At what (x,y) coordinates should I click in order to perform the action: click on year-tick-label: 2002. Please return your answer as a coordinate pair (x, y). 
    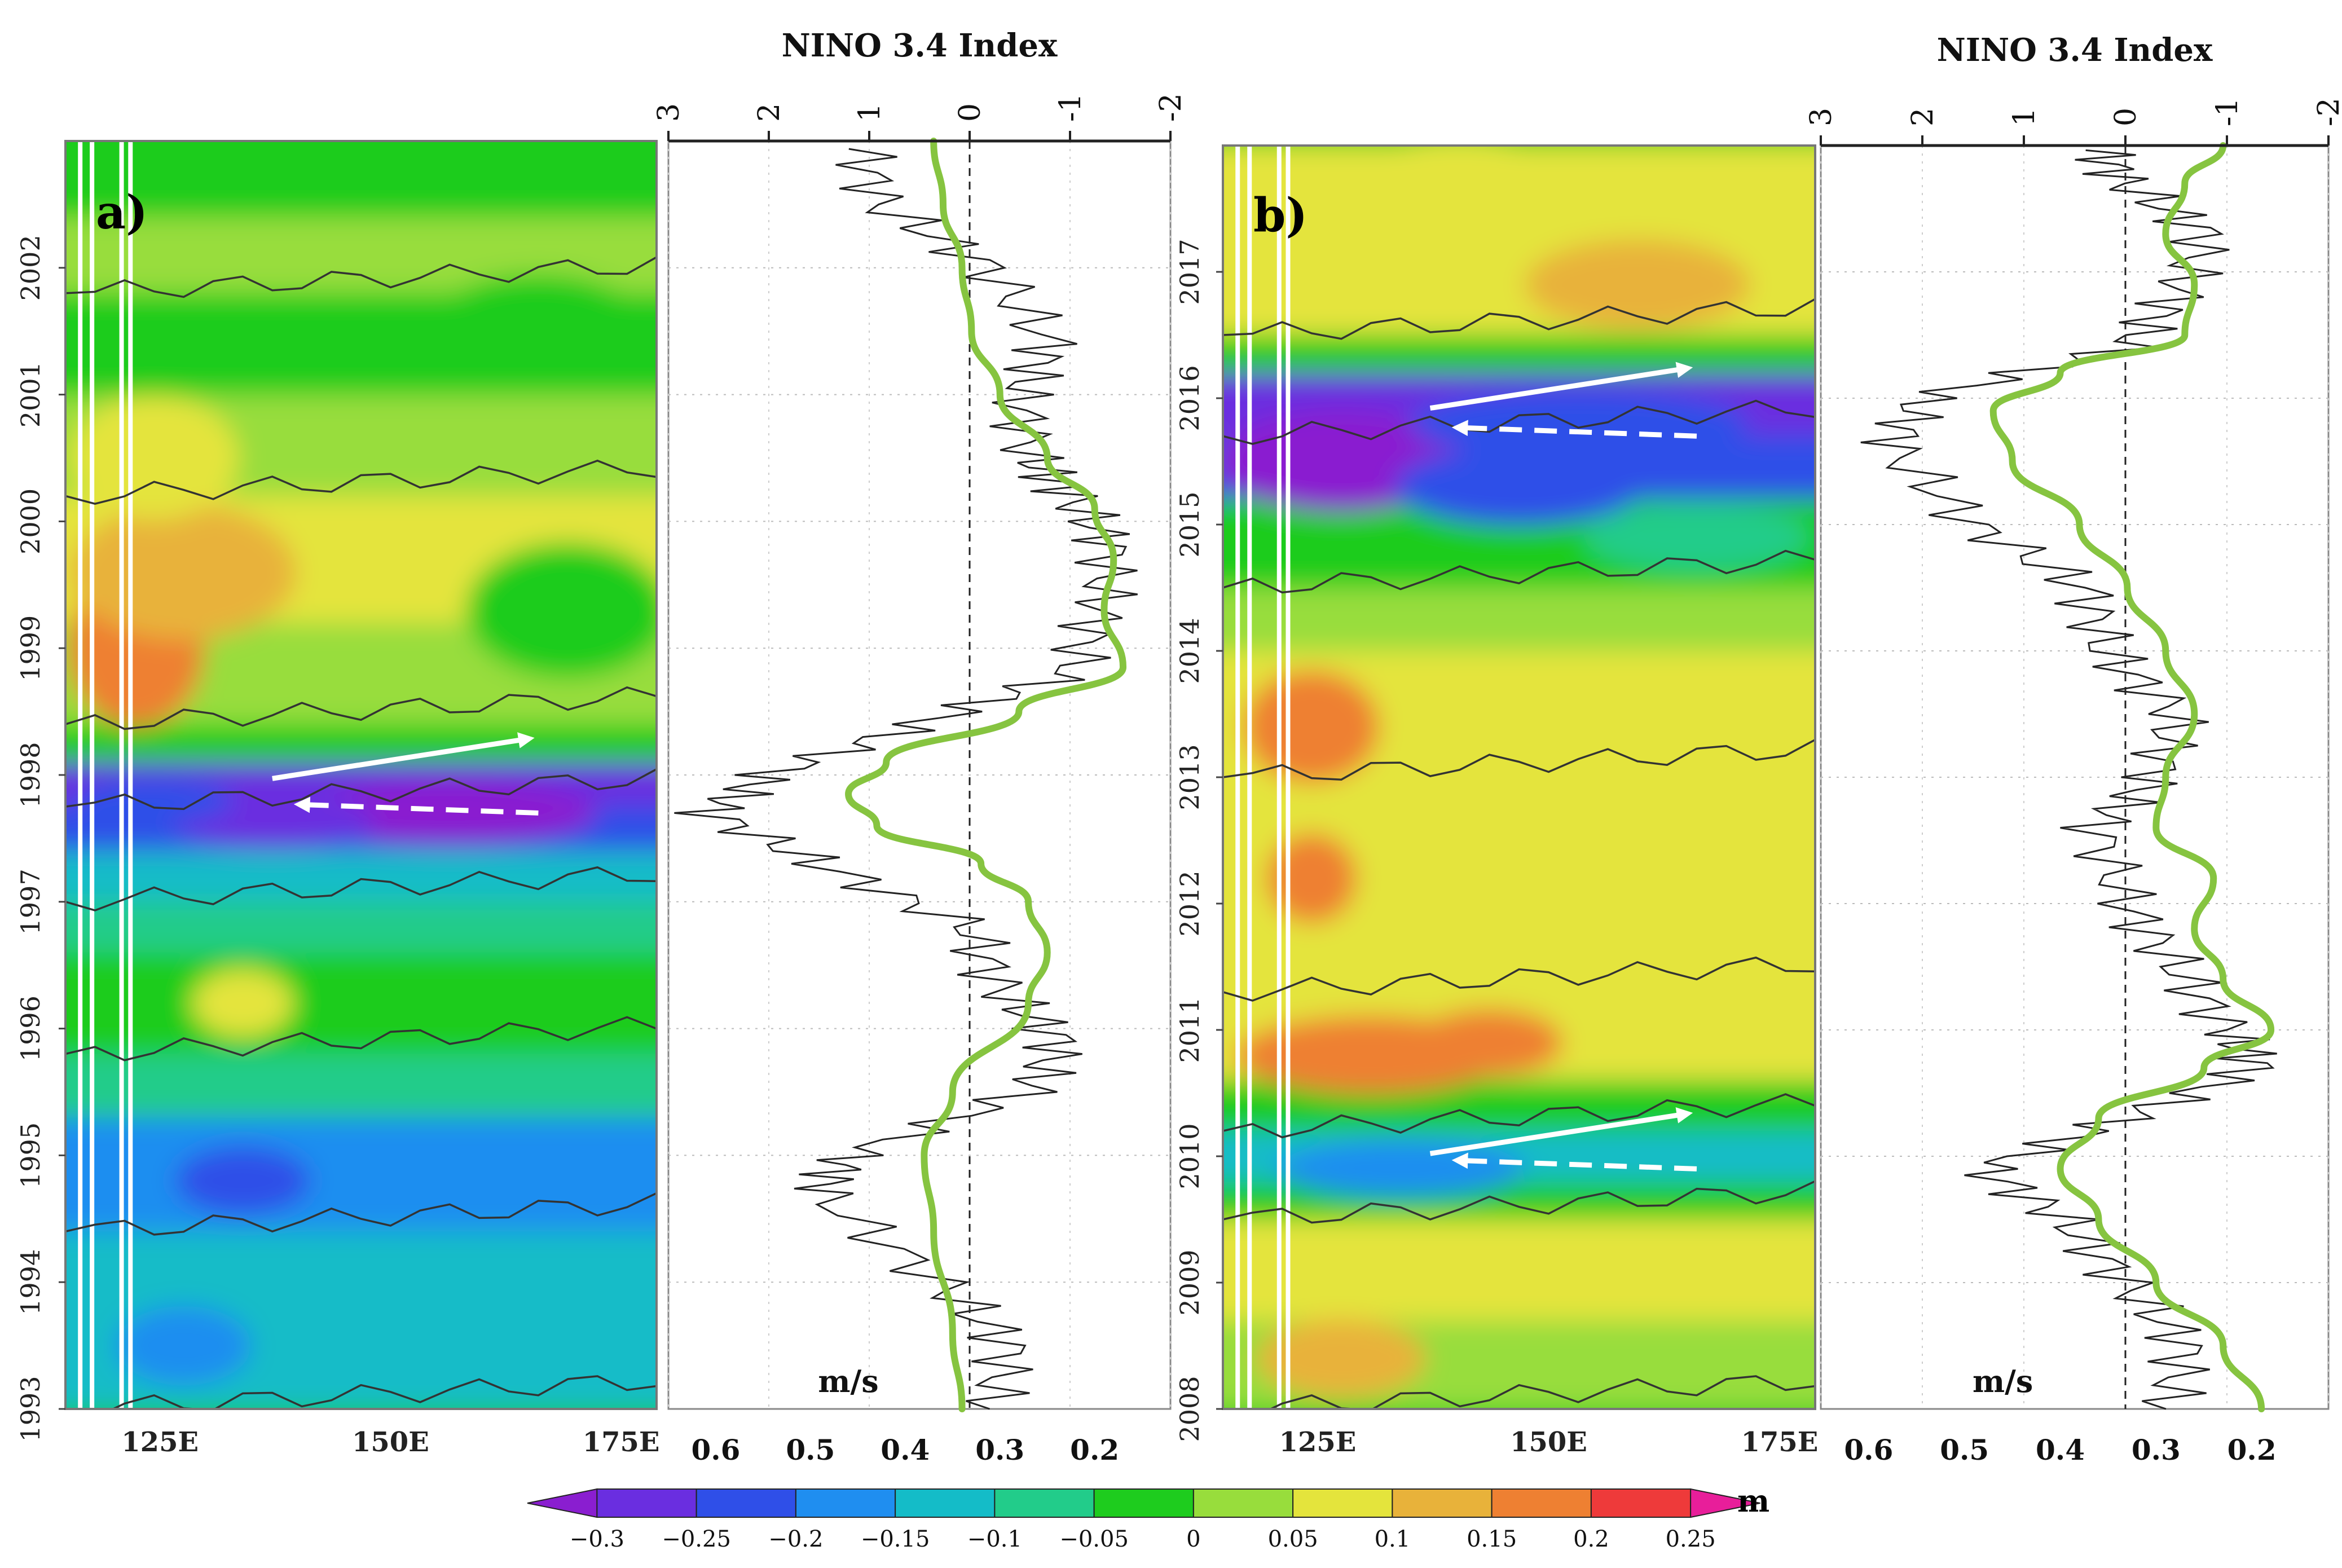
    Looking at the image, I should click on (30, 268).